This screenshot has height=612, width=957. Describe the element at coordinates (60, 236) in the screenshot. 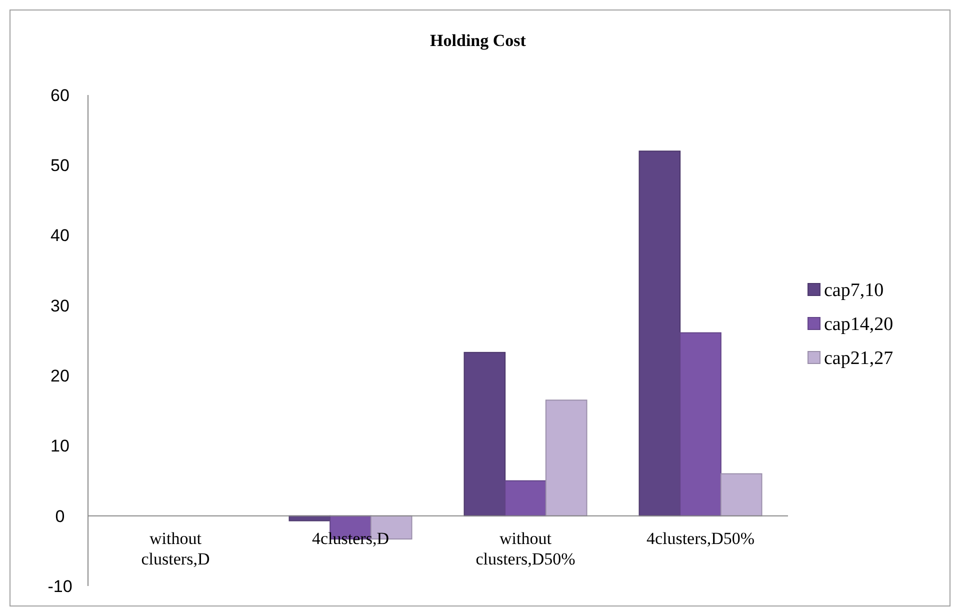

I see `y-tick-label: 40` at that location.